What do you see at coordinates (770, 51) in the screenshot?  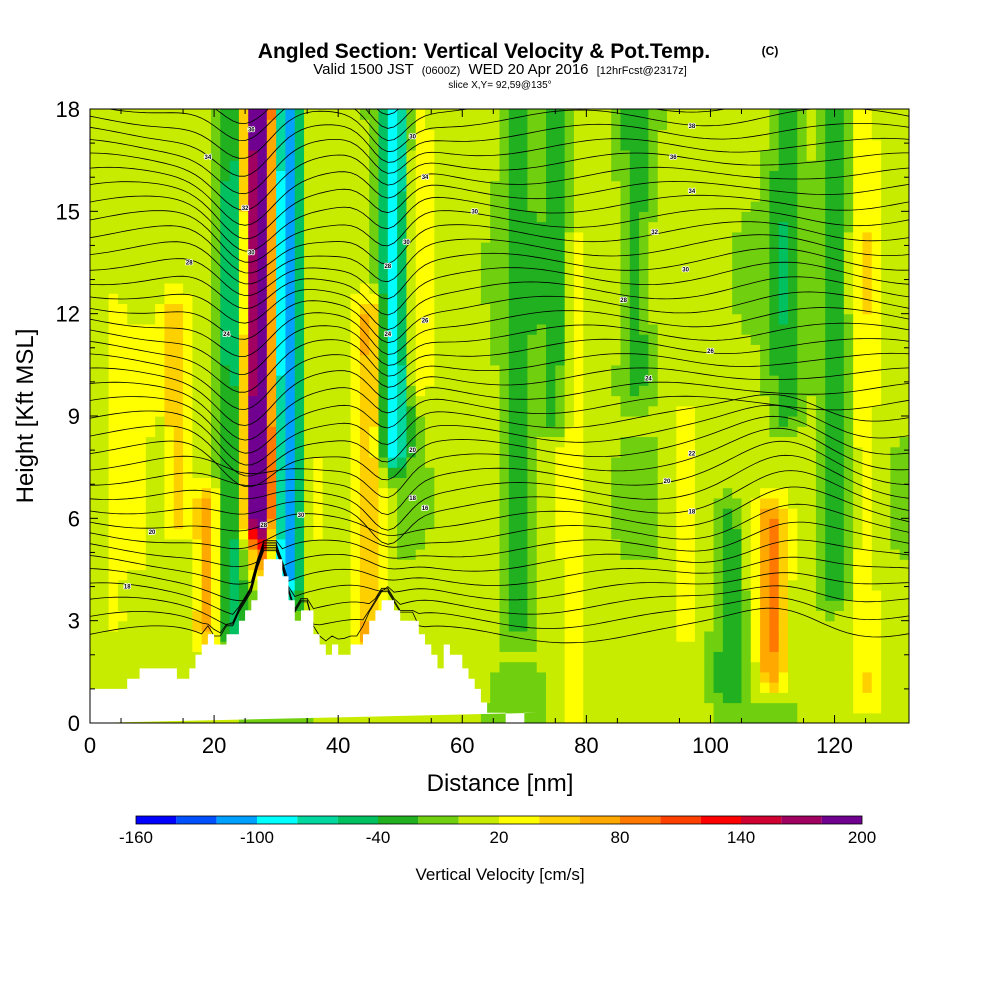 I see `chart-title-unit: (C)` at bounding box center [770, 51].